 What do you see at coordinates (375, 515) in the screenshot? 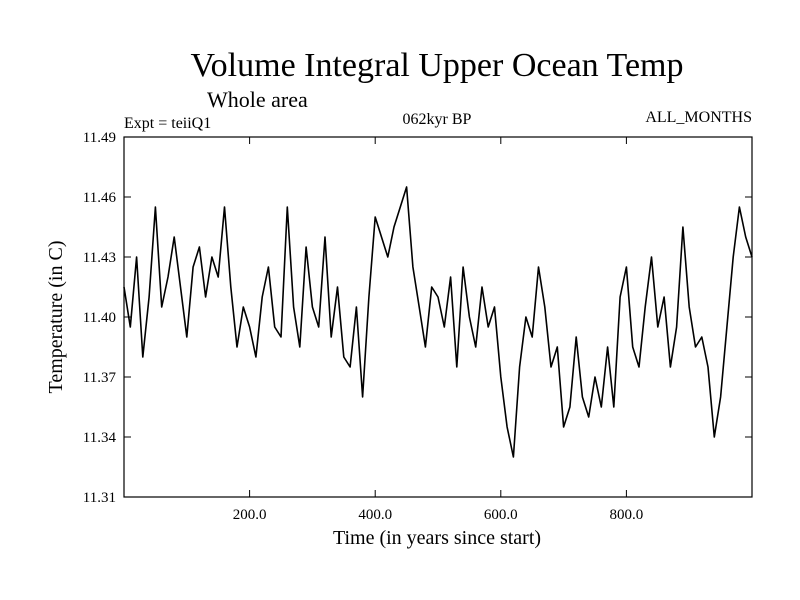
I see `x-tick-label: 400.0` at bounding box center [375, 515].